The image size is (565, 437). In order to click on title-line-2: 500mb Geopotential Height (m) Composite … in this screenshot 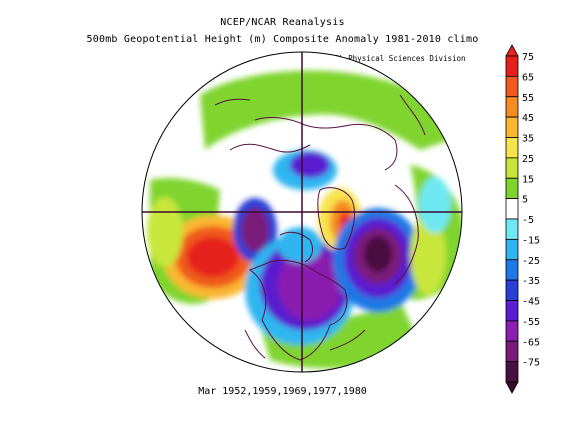, I will do `click(282, 39)`.